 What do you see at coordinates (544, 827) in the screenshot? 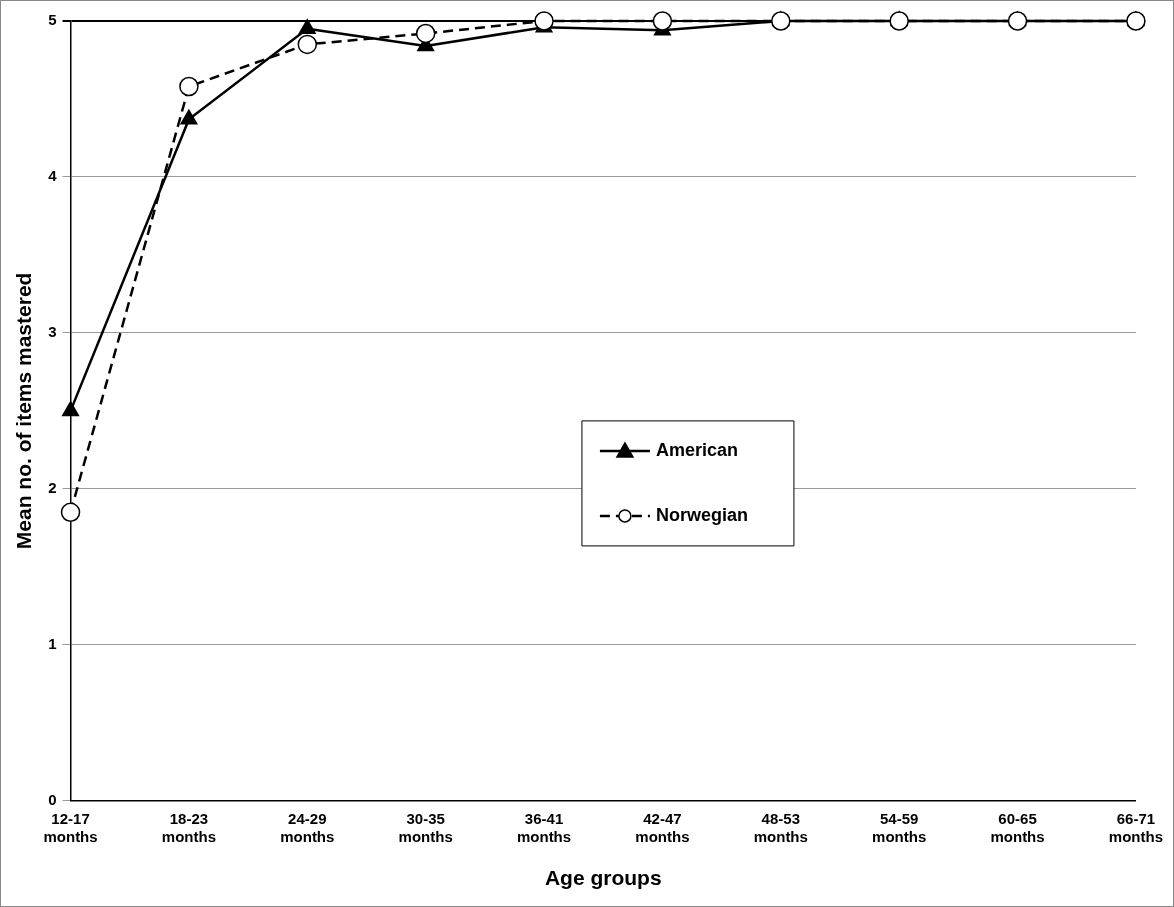
I see `x-tick-label: 36-41 months` at bounding box center [544, 827].